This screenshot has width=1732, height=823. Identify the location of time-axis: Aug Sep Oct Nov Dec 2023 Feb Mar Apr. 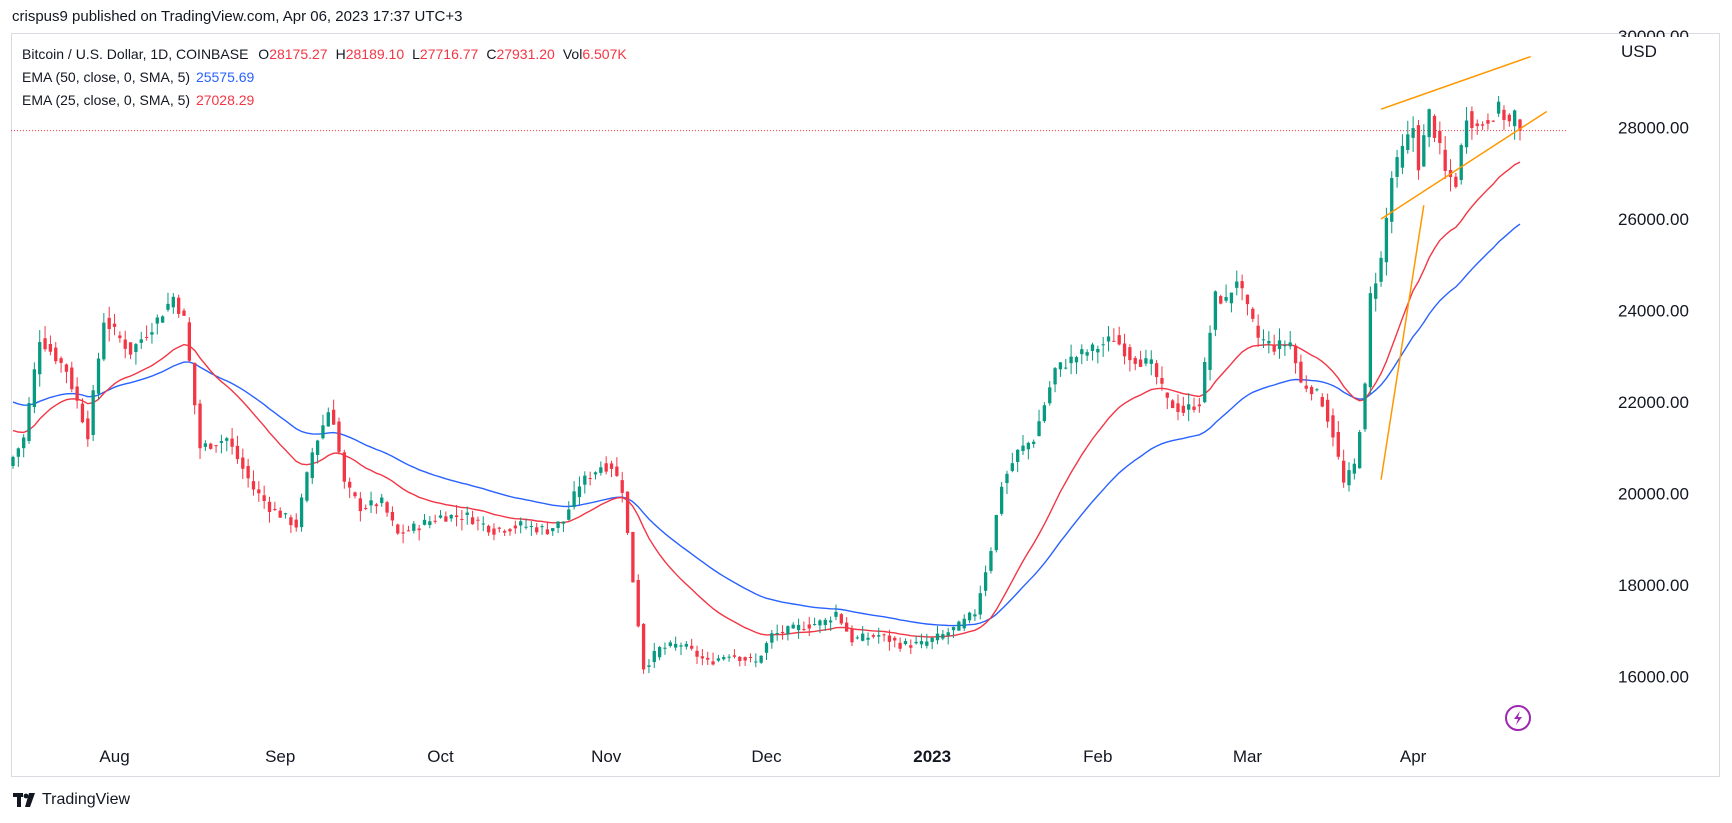
(762, 756).